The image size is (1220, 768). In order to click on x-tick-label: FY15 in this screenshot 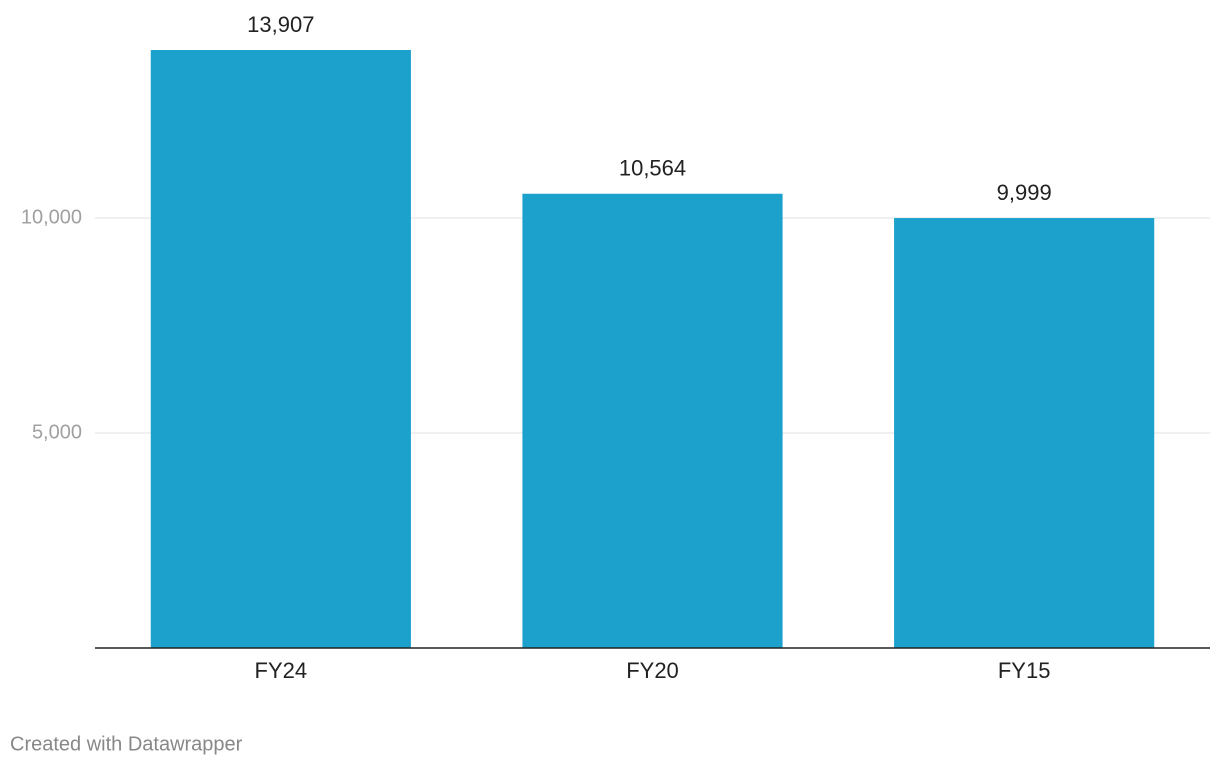, I will do `click(1024, 670)`.